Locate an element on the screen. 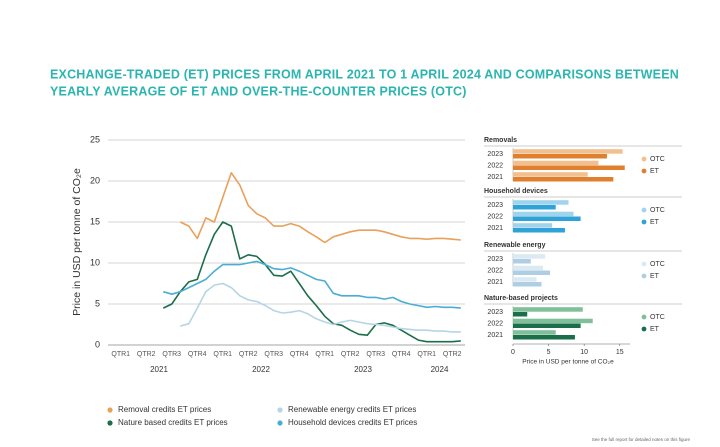 The width and height of the screenshot is (720, 447). legend-label: Nature based credits ET prices is located at coordinates (173, 422).